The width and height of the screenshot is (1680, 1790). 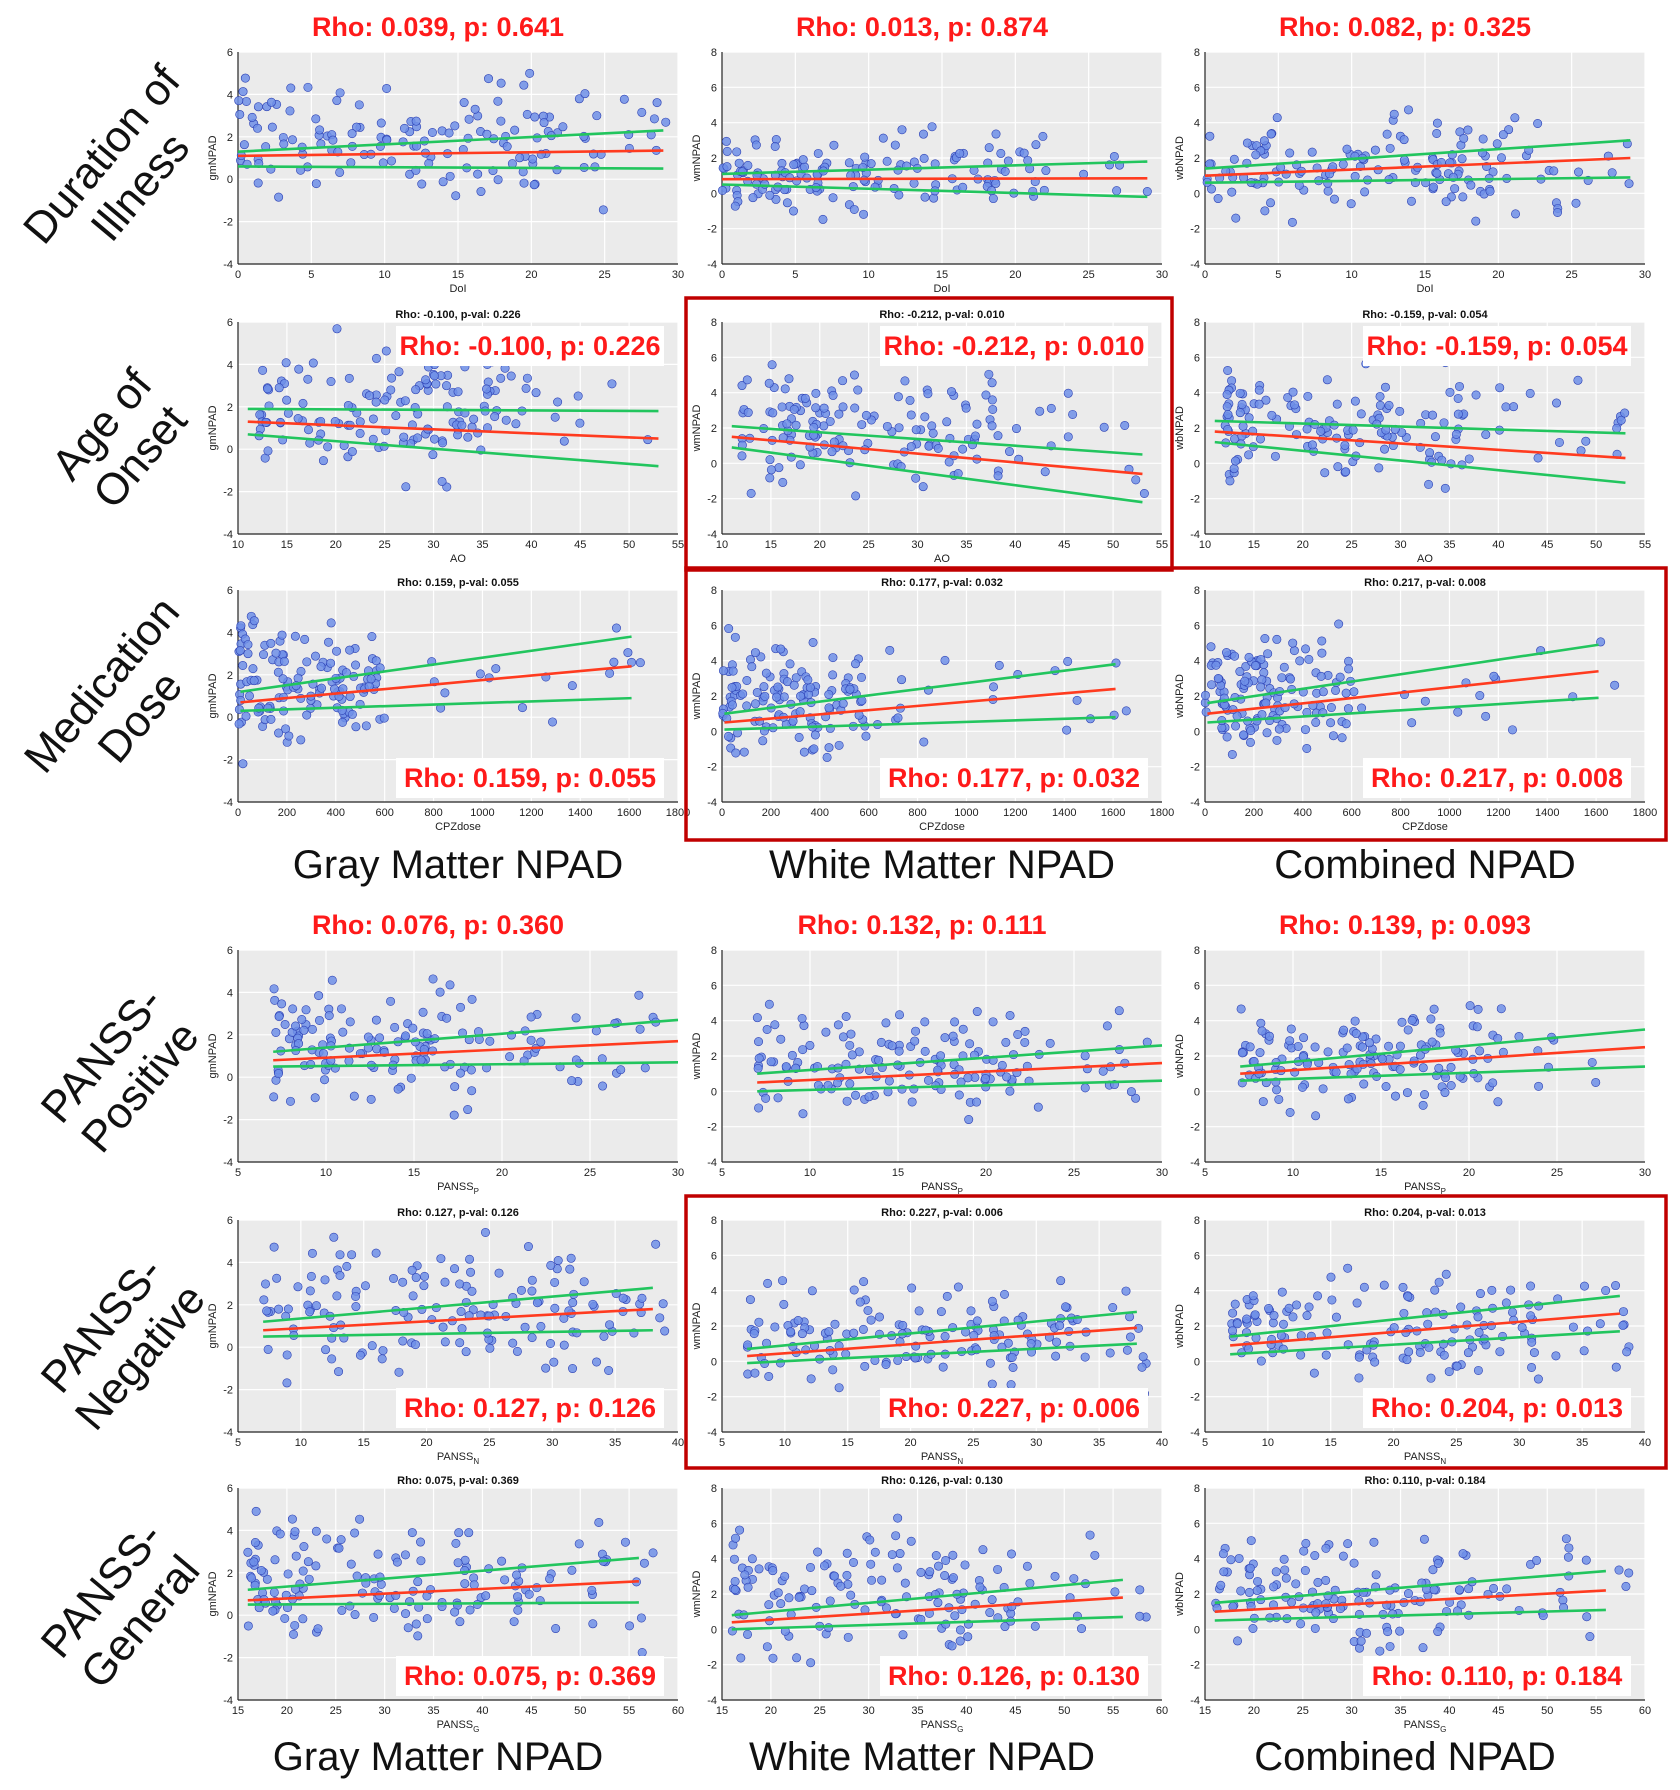 I want to click on x-tick-label: 35, so click(x=1099, y=1443).